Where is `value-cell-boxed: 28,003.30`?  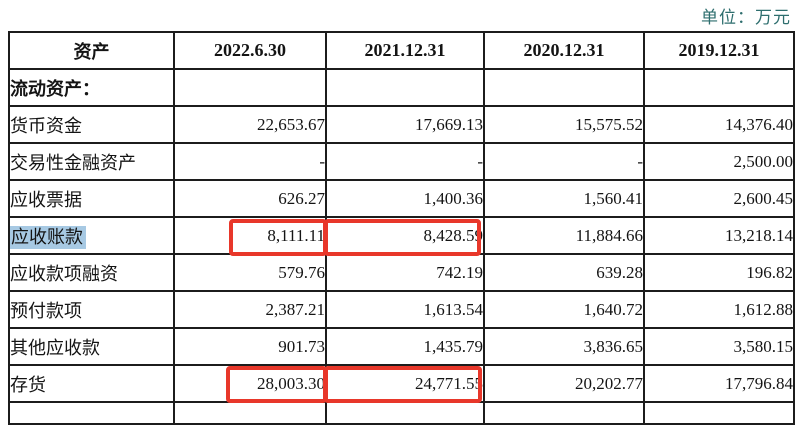
value-cell-boxed: 28,003.30 is located at coordinates (250, 383).